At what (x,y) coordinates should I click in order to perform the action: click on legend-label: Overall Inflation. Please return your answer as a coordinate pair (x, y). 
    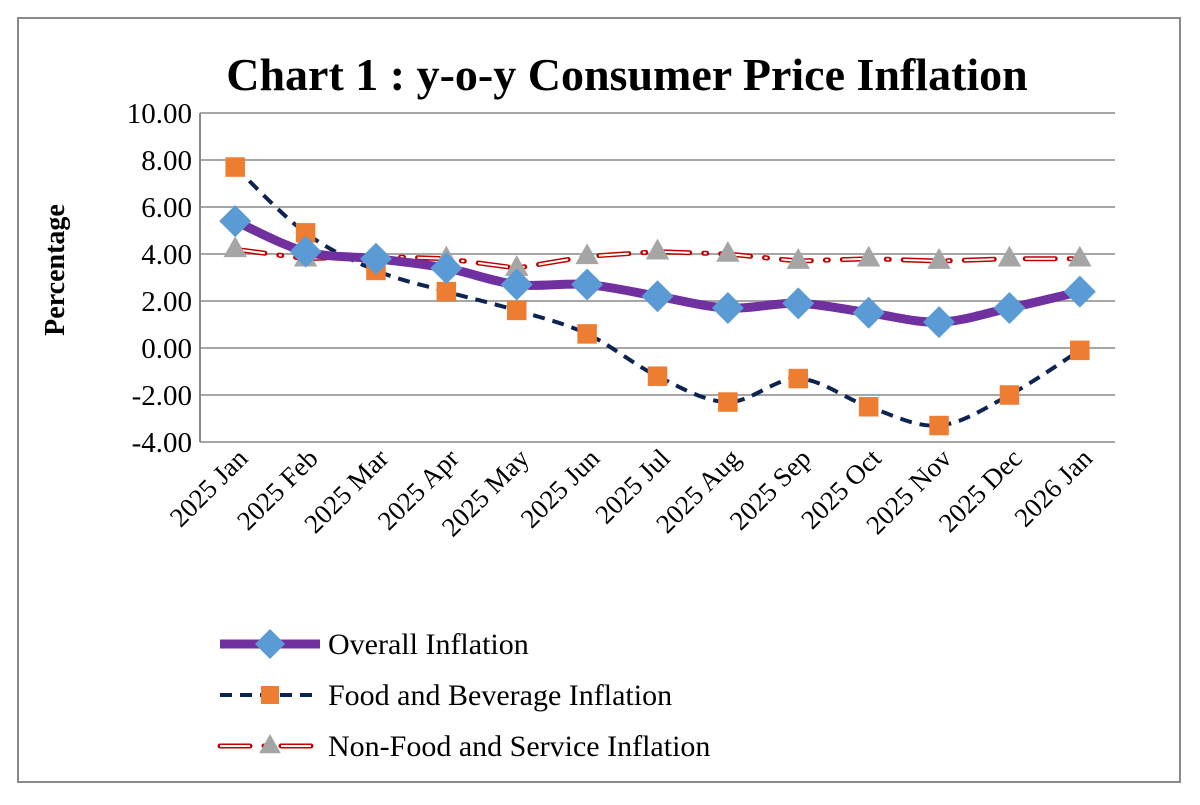
    Looking at the image, I should click on (428, 644).